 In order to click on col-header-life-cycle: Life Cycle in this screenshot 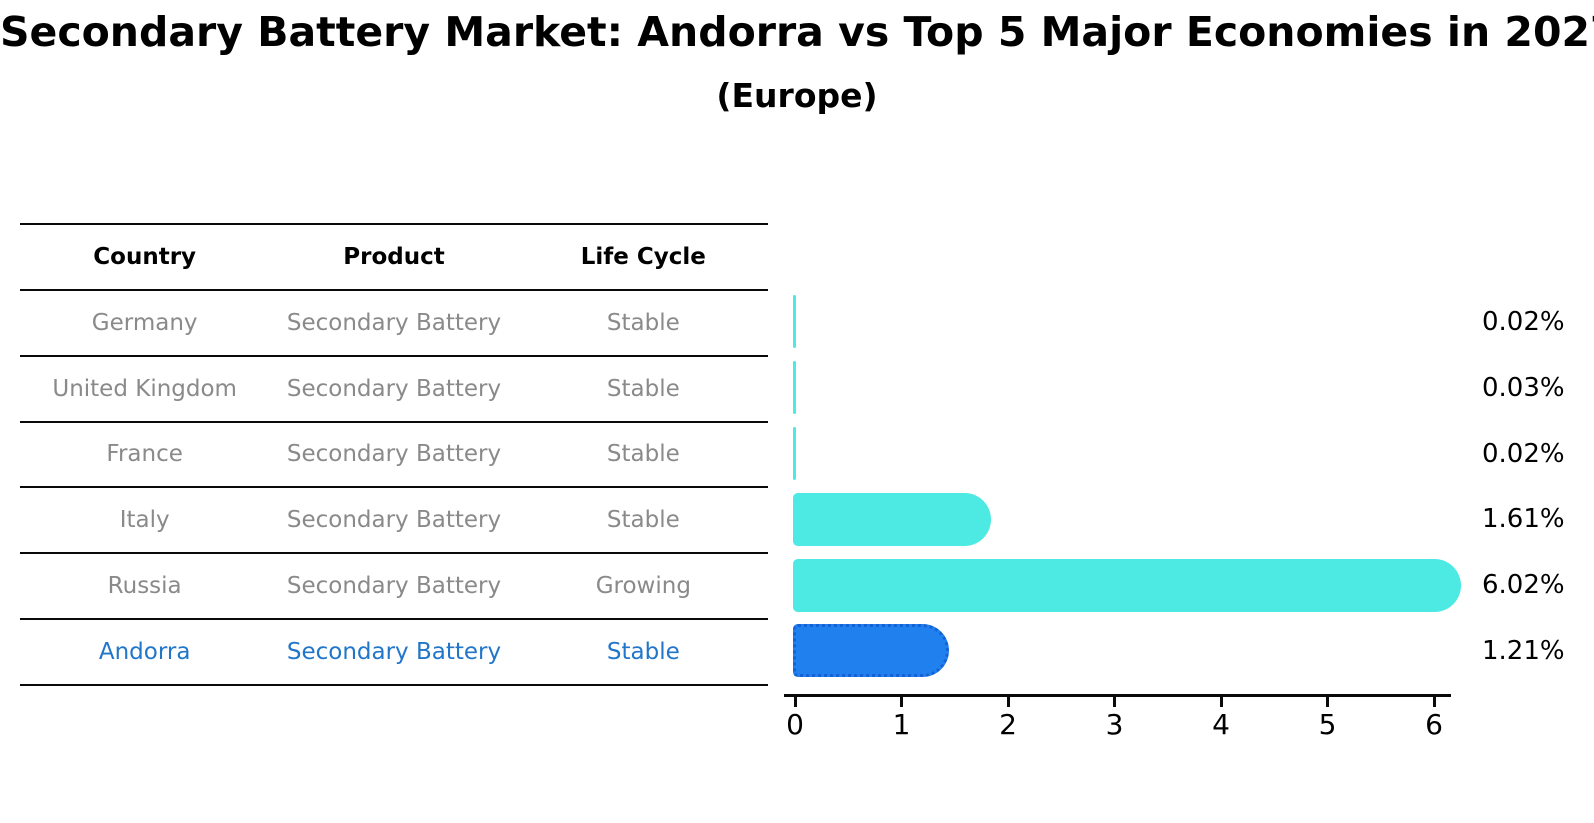, I will do `click(643, 257)`.